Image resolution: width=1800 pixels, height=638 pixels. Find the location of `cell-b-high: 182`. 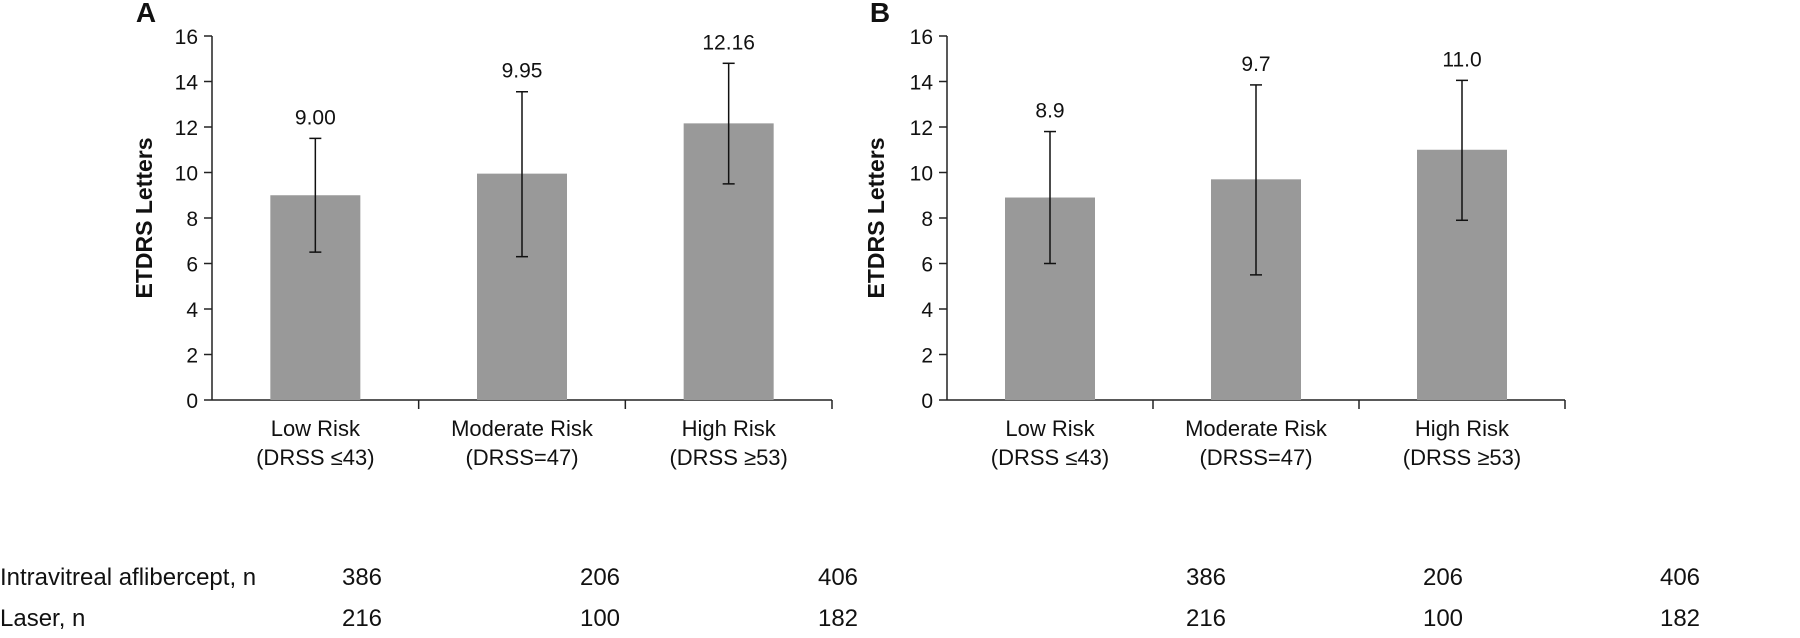

cell-b-high: 182 is located at coordinates (1680, 618).